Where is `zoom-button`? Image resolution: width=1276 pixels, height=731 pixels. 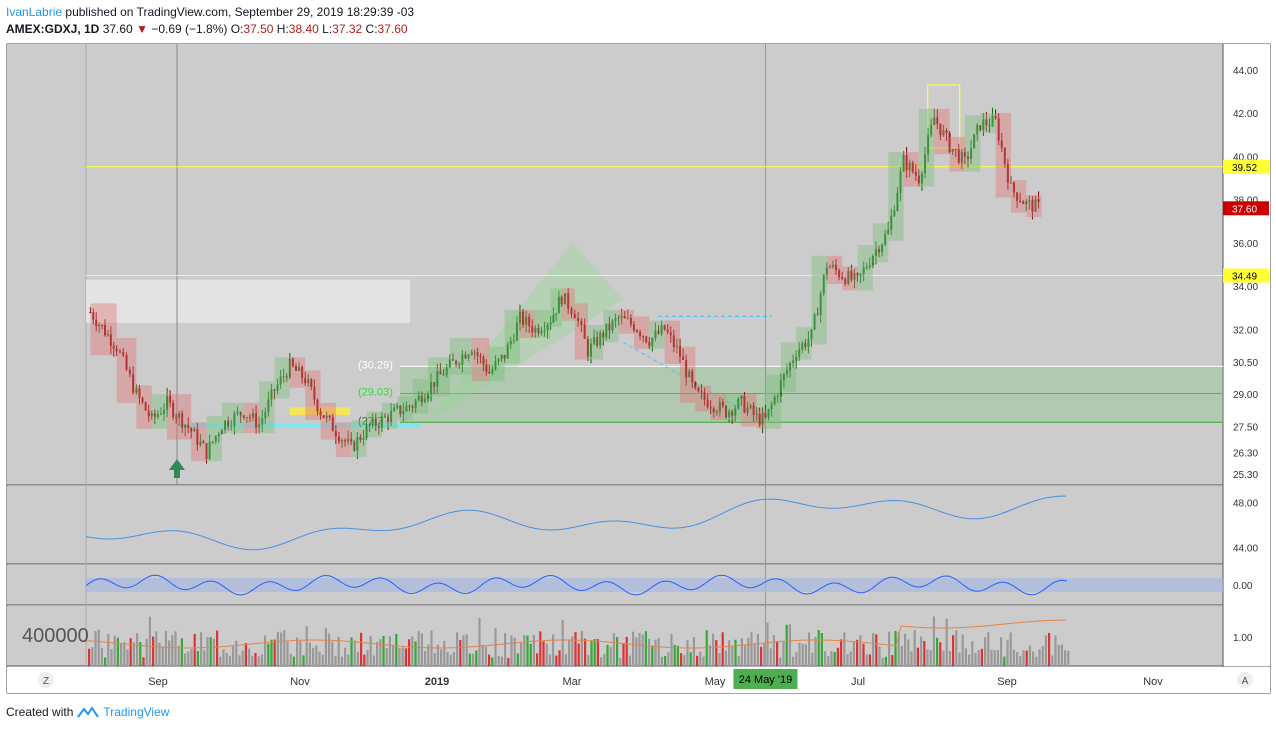
zoom-button is located at coordinates (46, 680).